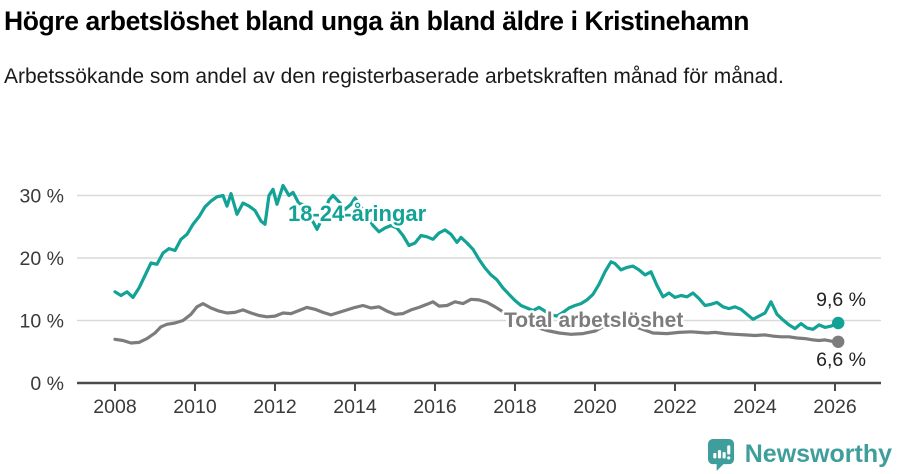 This screenshot has width=900, height=474. What do you see at coordinates (42, 197) in the screenshot?
I see `y-axis-tick-label: 30 %` at bounding box center [42, 197].